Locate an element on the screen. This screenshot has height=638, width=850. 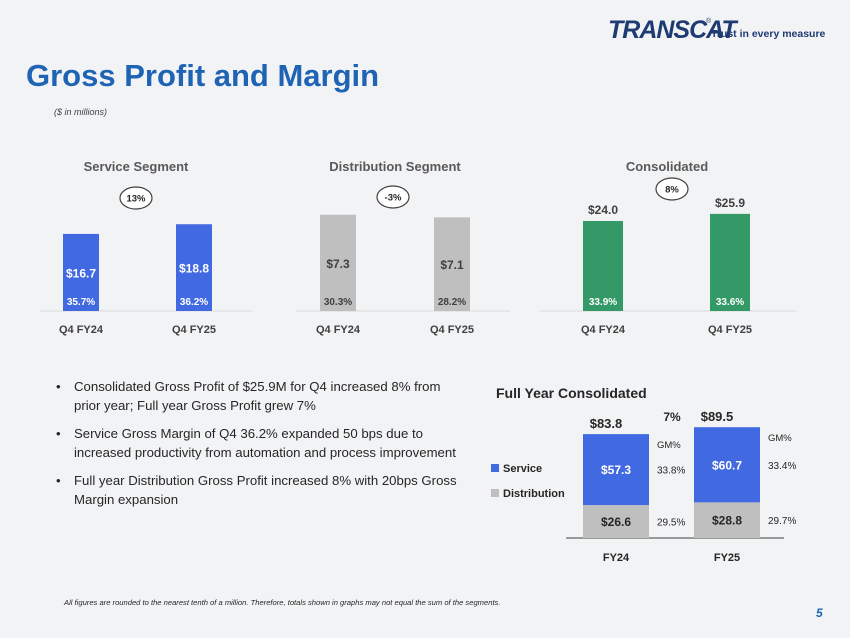
logo-tagline: Trust in every measure is located at coordinates (768, 34).